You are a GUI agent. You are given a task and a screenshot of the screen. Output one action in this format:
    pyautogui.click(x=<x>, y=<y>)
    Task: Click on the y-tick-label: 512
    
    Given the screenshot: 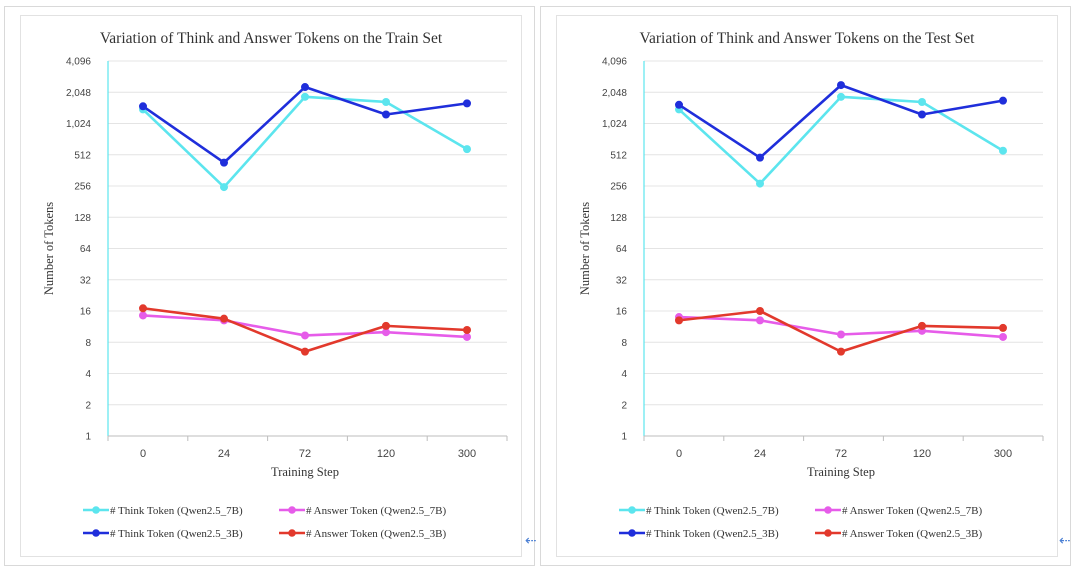 What is the action you would take?
    pyautogui.click(x=82, y=155)
    